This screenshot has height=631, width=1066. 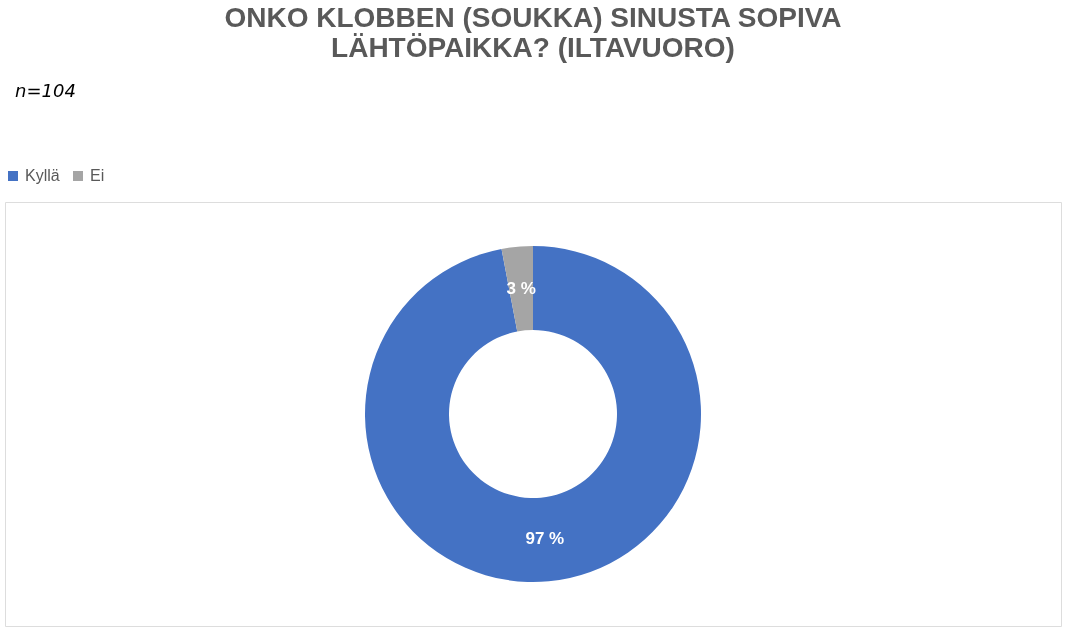 What do you see at coordinates (45, 90) in the screenshot?
I see `text: n=104` at bounding box center [45, 90].